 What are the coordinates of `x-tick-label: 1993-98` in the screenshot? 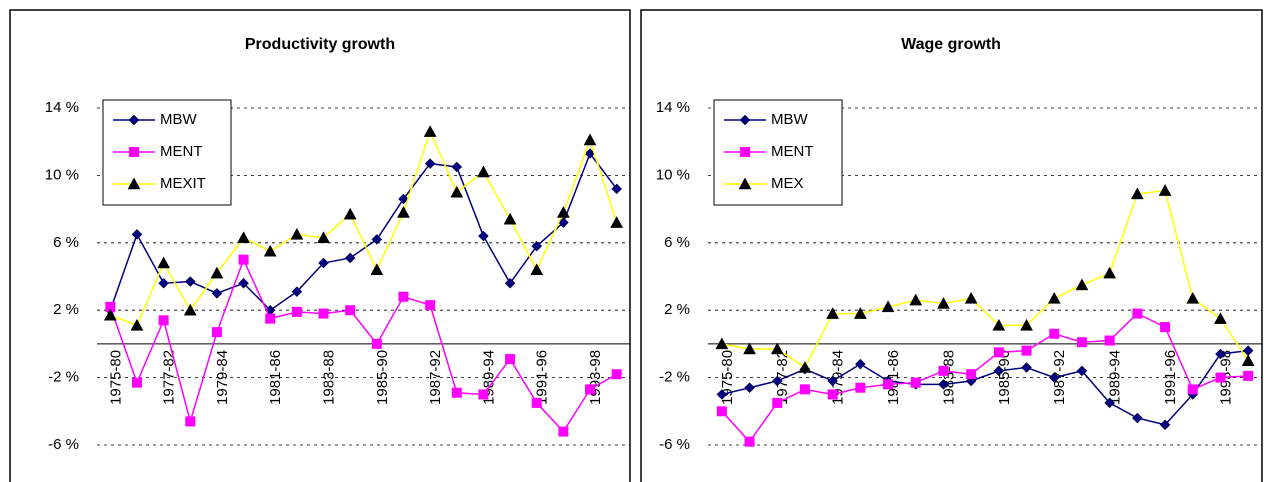 It's located at (595, 377).